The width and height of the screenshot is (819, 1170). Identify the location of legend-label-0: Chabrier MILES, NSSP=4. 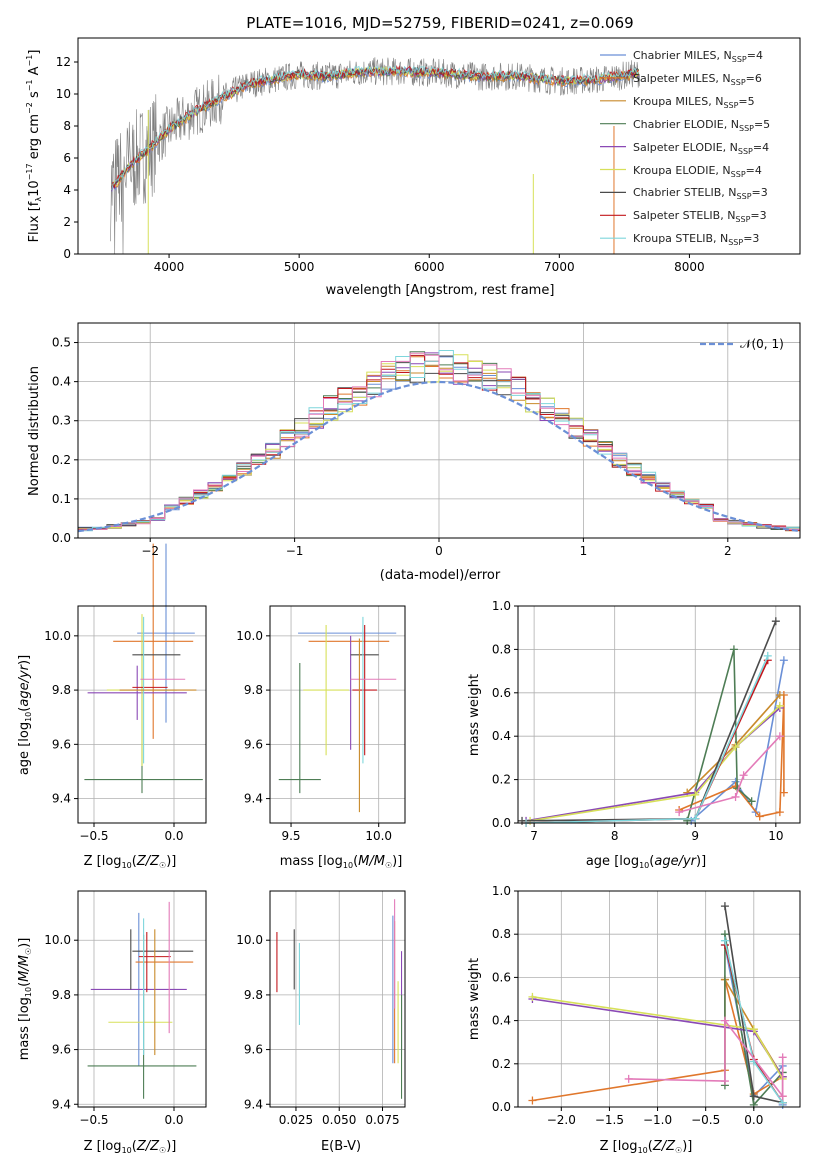
(698, 56).